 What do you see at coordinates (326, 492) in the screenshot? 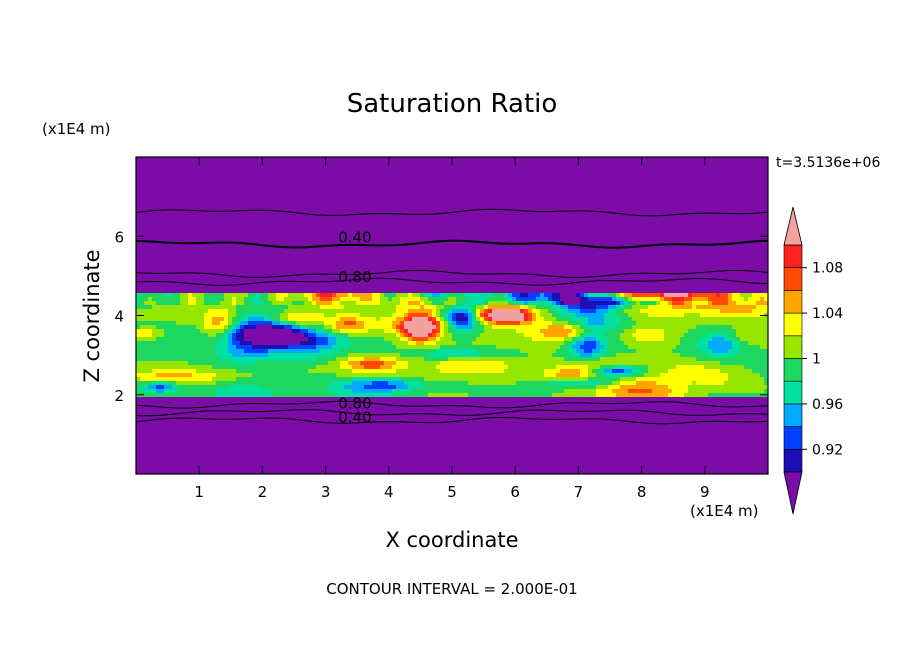
I see `x-tick-label: 3` at bounding box center [326, 492].